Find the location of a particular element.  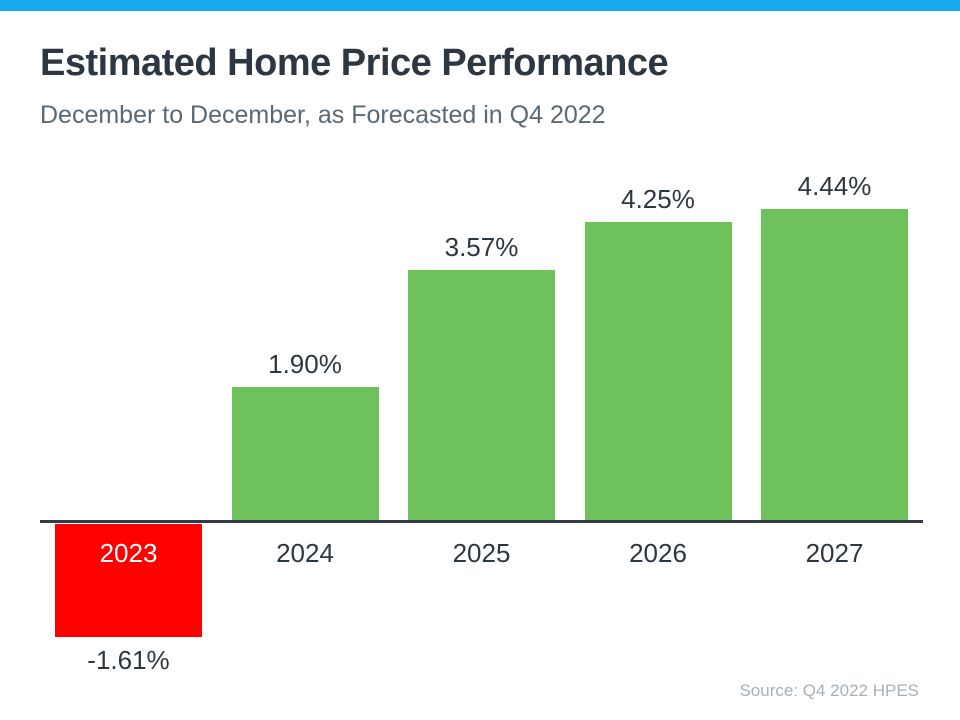

x-tick-2026: 2026 is located at coordinates (658, 553).